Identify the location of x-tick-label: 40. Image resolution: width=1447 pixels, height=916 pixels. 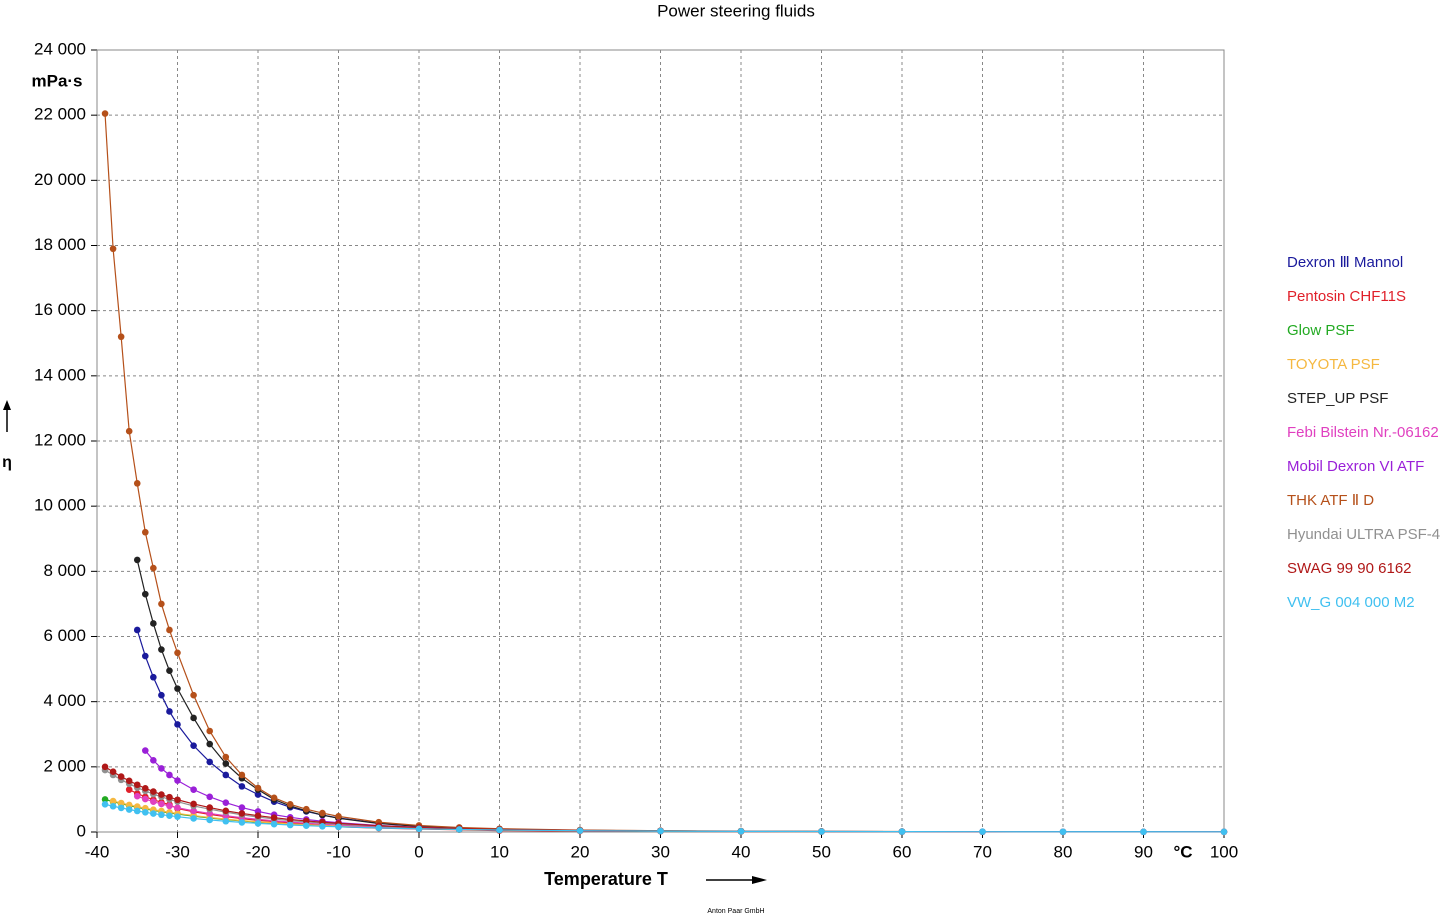
(741, 851).